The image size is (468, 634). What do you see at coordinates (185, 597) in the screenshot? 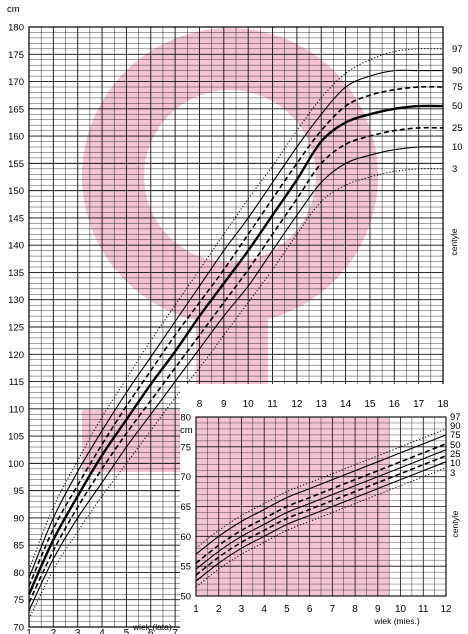
I see `inset-y-tick-label-50: 50` at bounding box center [185, 597].